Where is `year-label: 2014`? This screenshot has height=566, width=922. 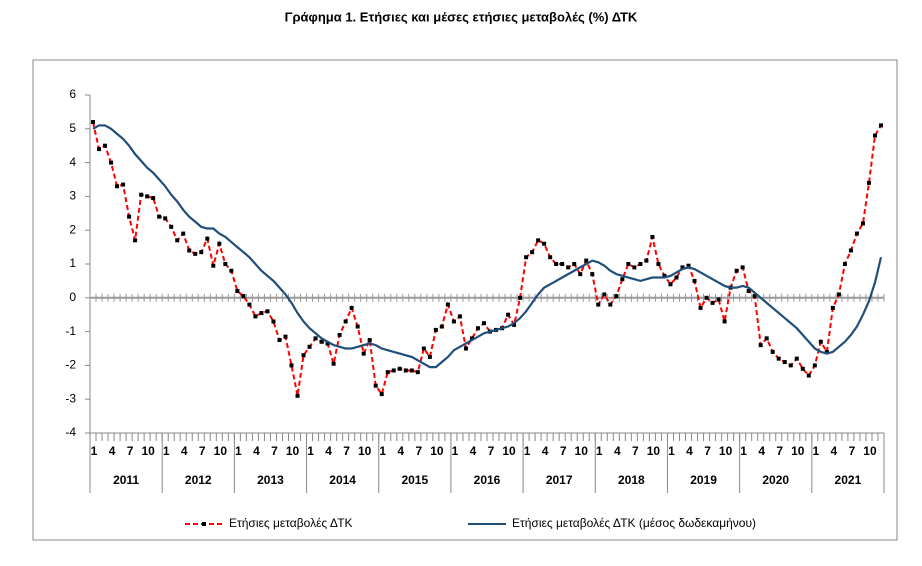
year-label: 2014 is located at coordinates (342, 480).